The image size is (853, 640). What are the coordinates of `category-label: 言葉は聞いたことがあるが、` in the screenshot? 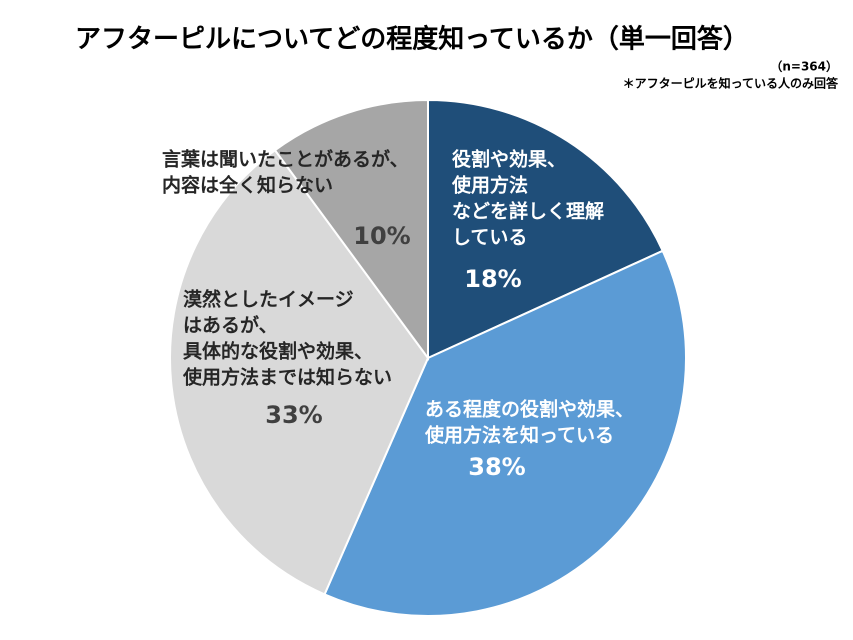 It's located at (285, 159).